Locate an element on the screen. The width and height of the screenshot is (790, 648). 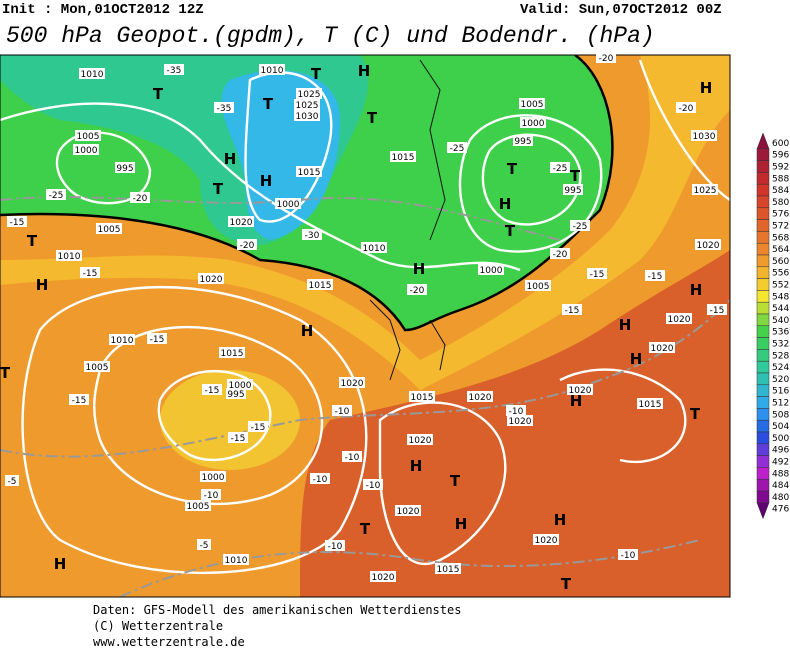
contour-label: -35 is located at coordinates (224, 109).